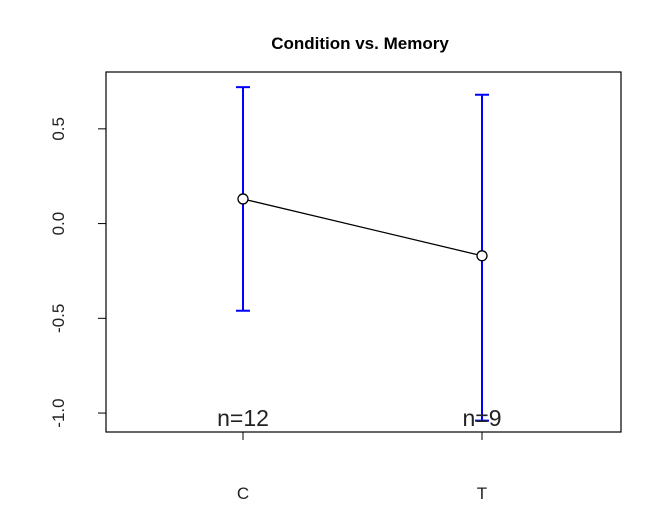 This screenshot has width=669, height=527. What do you see at coordinates (482, 493) in the screenshot?
I see `x-tick-label: T` at bounding box center [482, 493].